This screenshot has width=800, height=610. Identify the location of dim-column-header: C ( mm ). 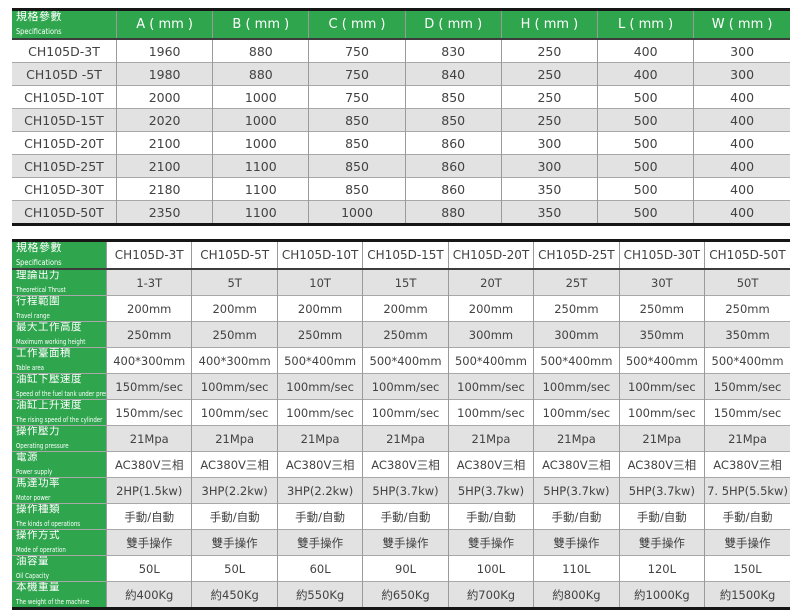
(357, 24).